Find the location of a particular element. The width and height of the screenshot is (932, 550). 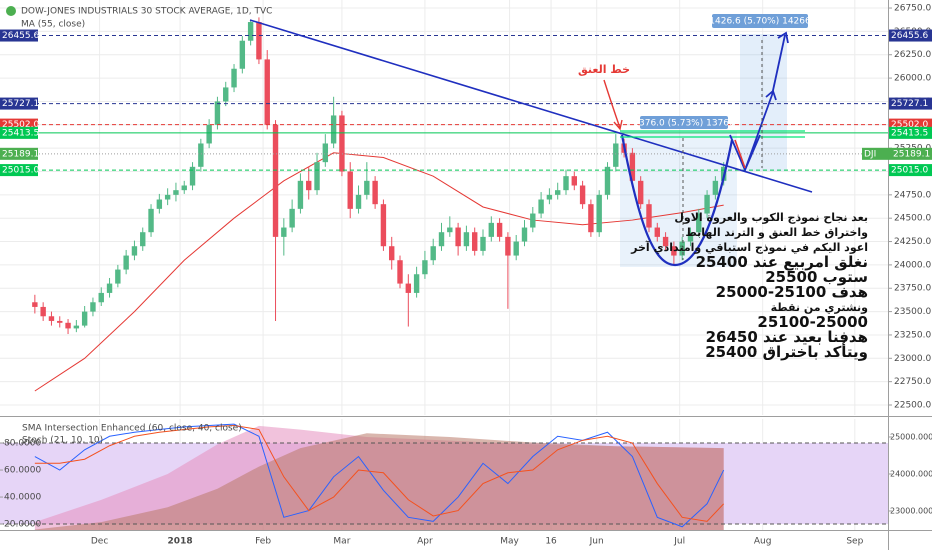

last-price-label-bg is located at coordinates (19, 153).